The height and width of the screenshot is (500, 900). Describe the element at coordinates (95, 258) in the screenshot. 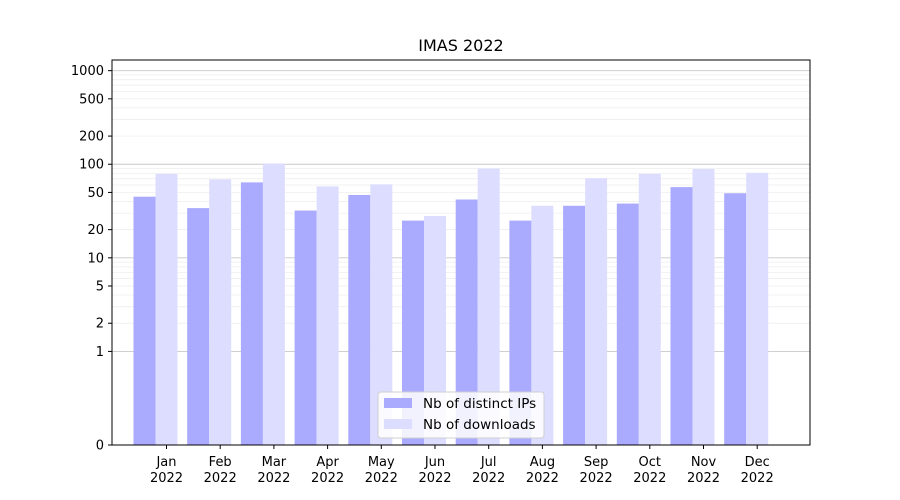

I see `y-tick-label: 10` at that location.